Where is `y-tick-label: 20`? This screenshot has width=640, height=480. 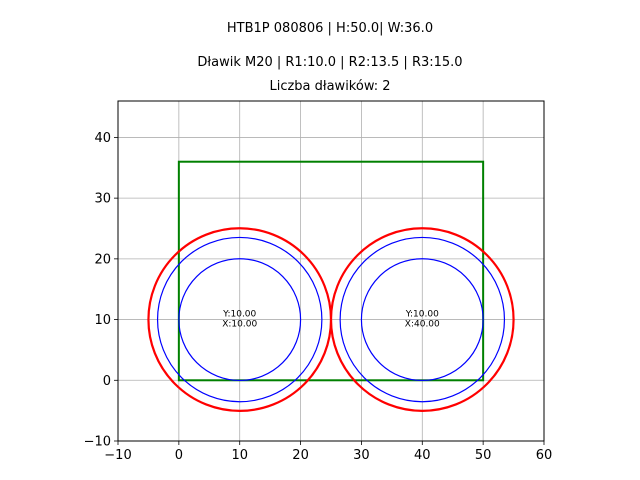 y-tick-label: 20 is located at coordinates (102, 259).